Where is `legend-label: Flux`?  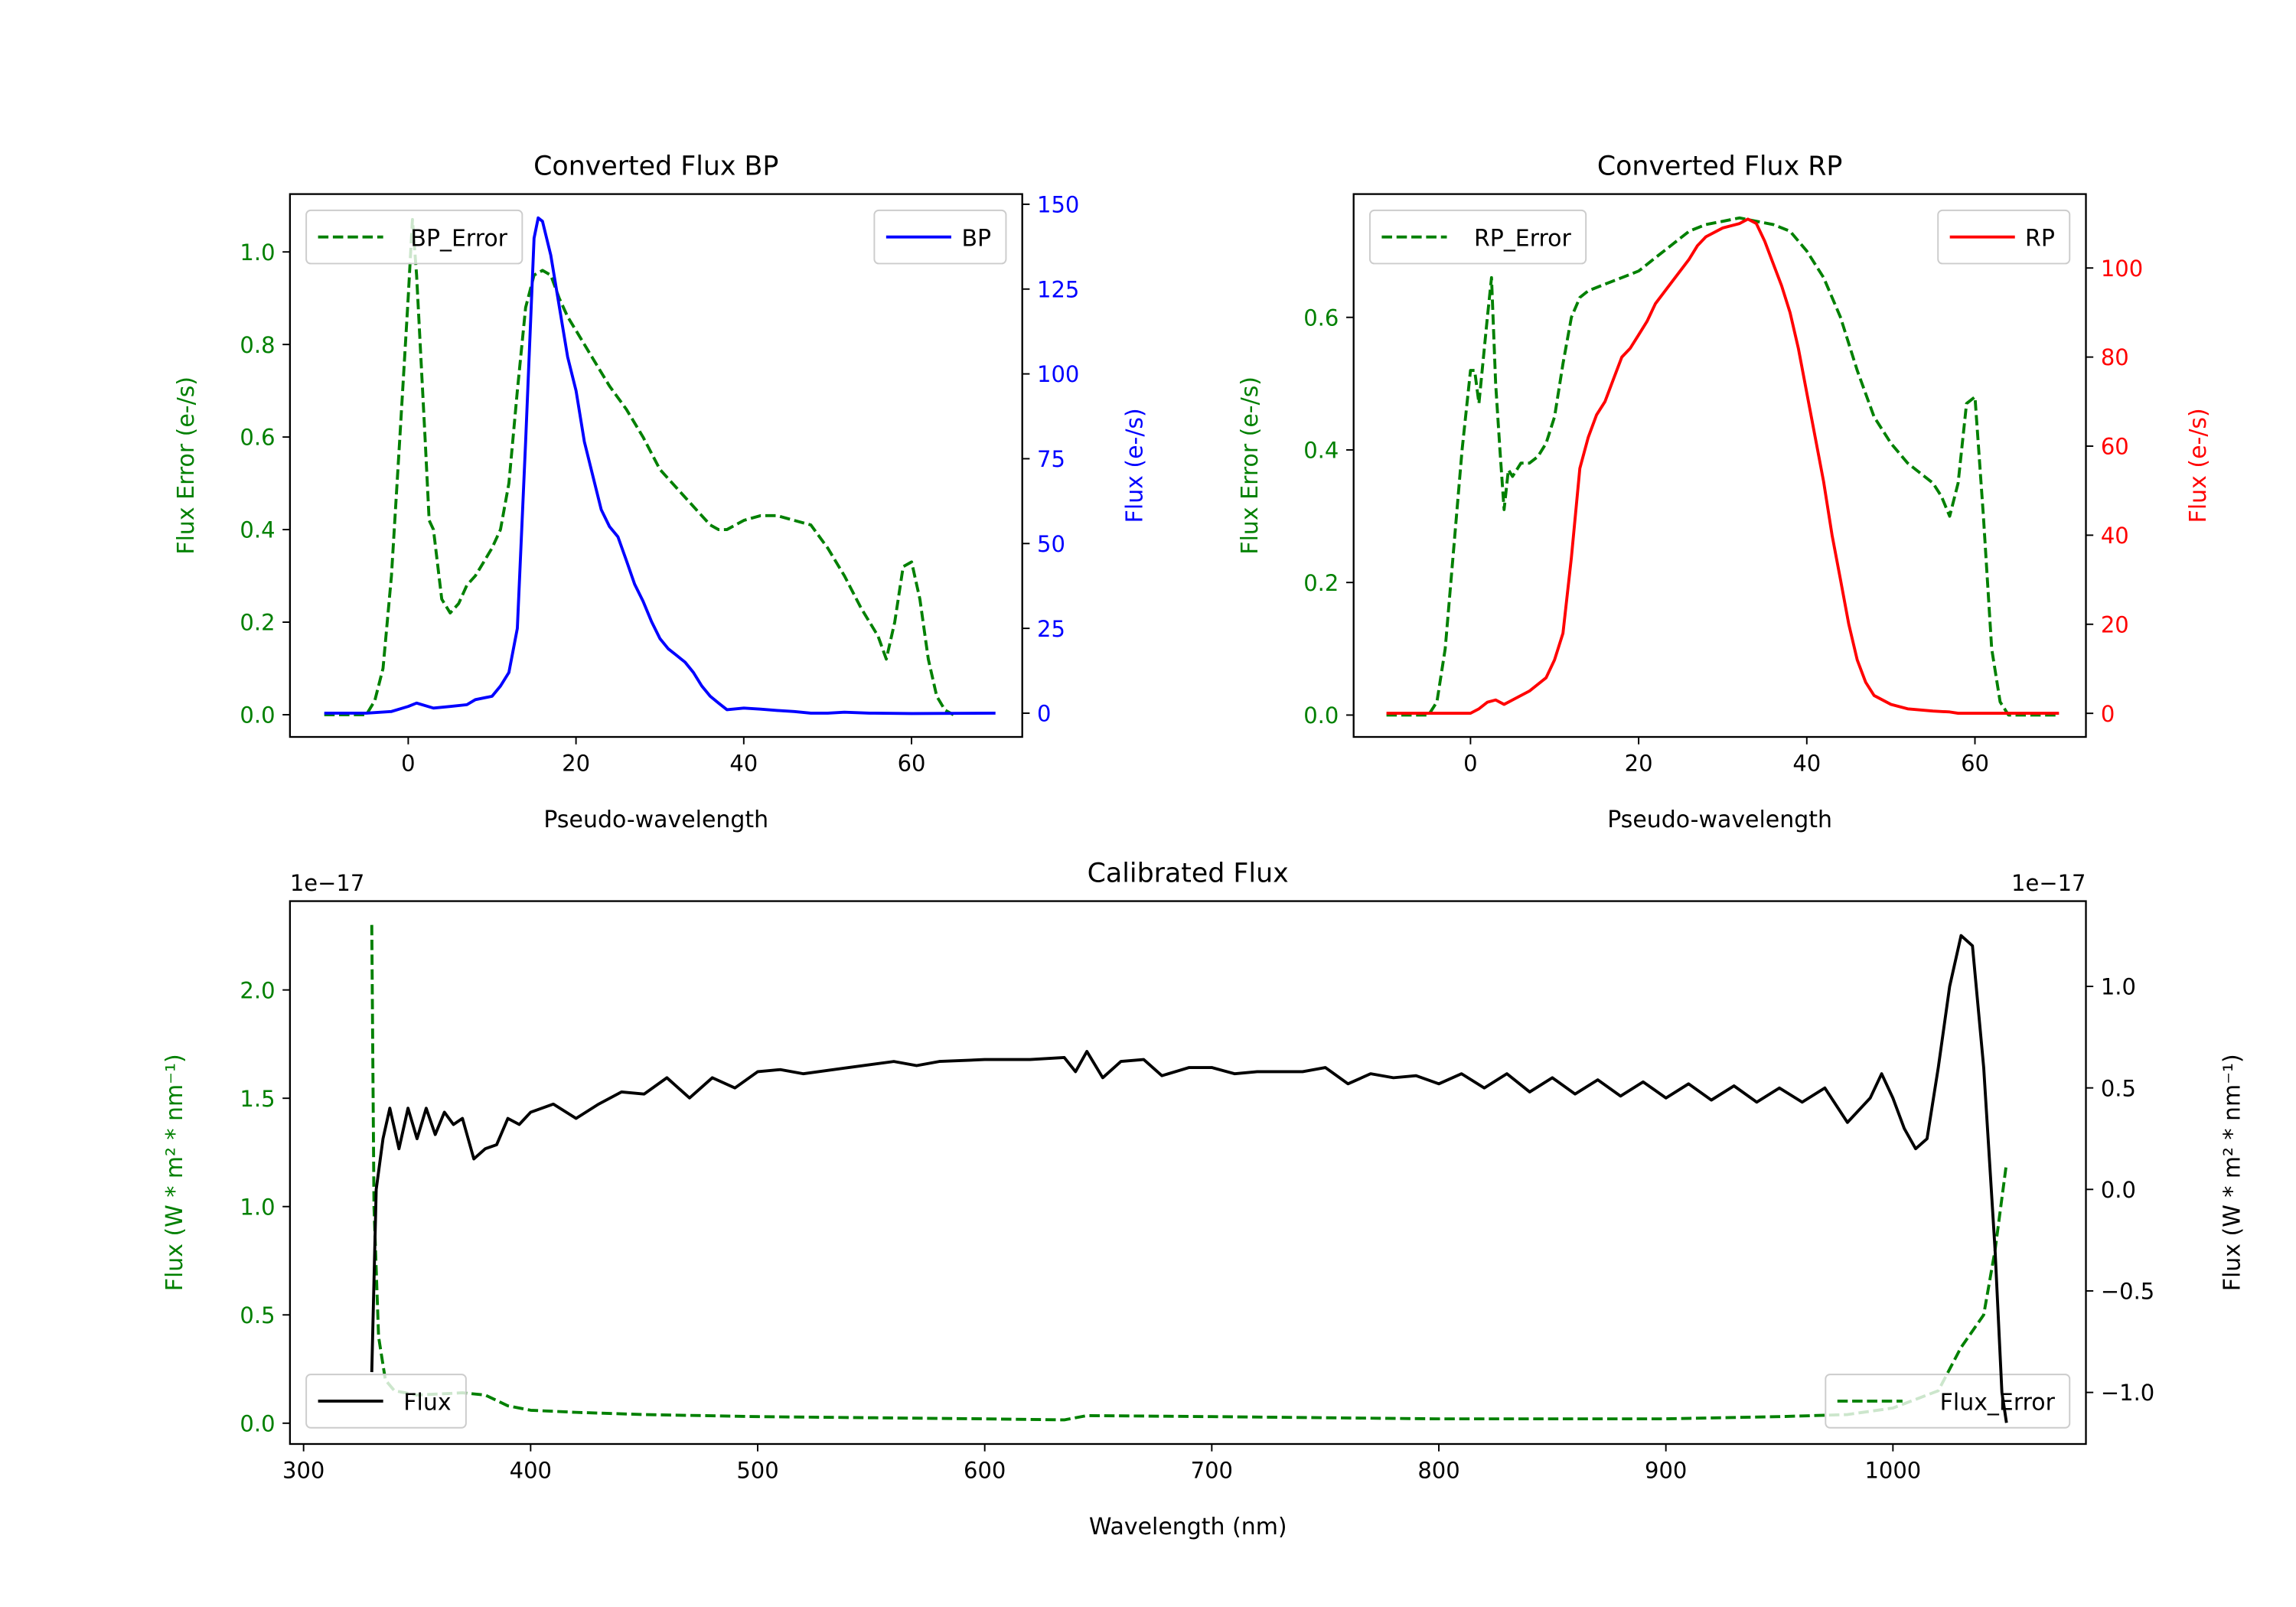 legend-label: Flux is located at coordinates (427, 1403).